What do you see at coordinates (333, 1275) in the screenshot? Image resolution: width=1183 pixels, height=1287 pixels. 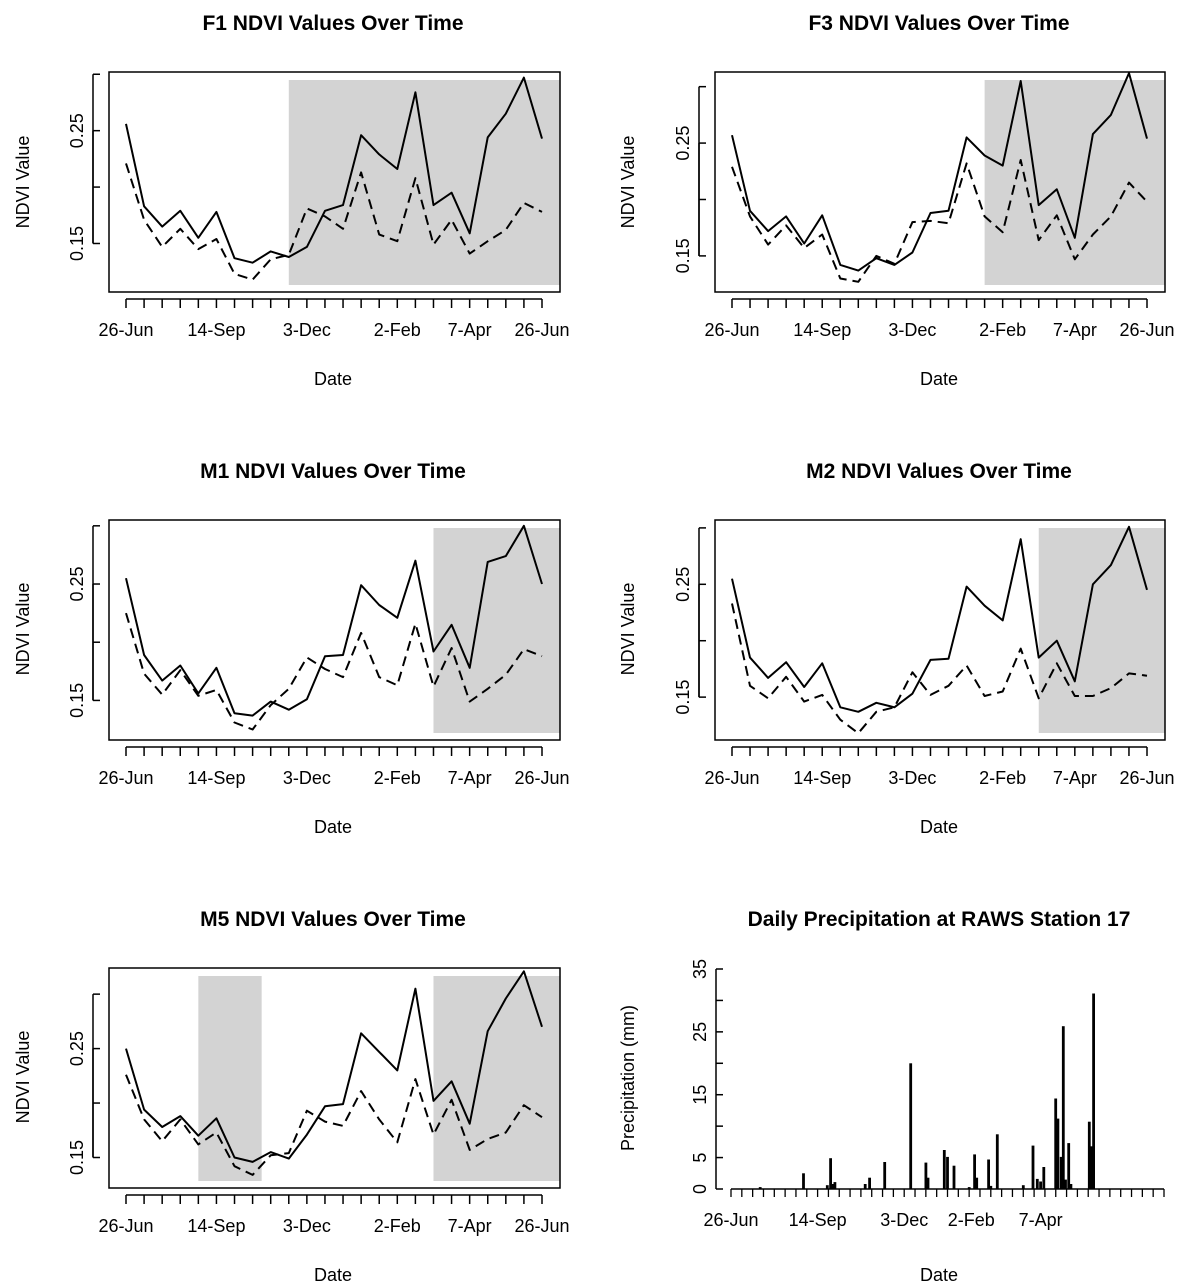 I see `m5-x-axis-label: Date` at bounding box center [333, 1275].